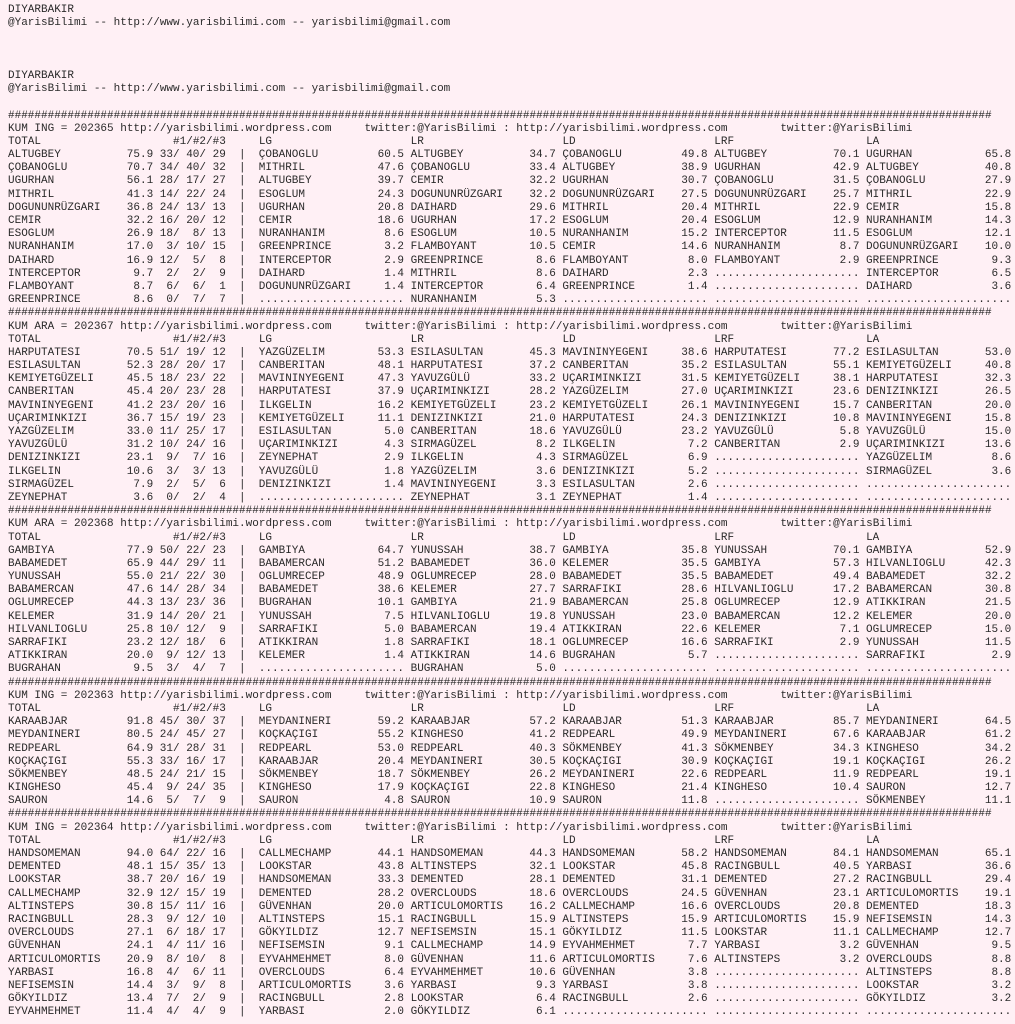 The height and width of the screenshot is (1024, 1015). Describe the element at coordinates (938, 577) in the screenshot. I see `cell-la: BABAMEDET 32.2` at that location.